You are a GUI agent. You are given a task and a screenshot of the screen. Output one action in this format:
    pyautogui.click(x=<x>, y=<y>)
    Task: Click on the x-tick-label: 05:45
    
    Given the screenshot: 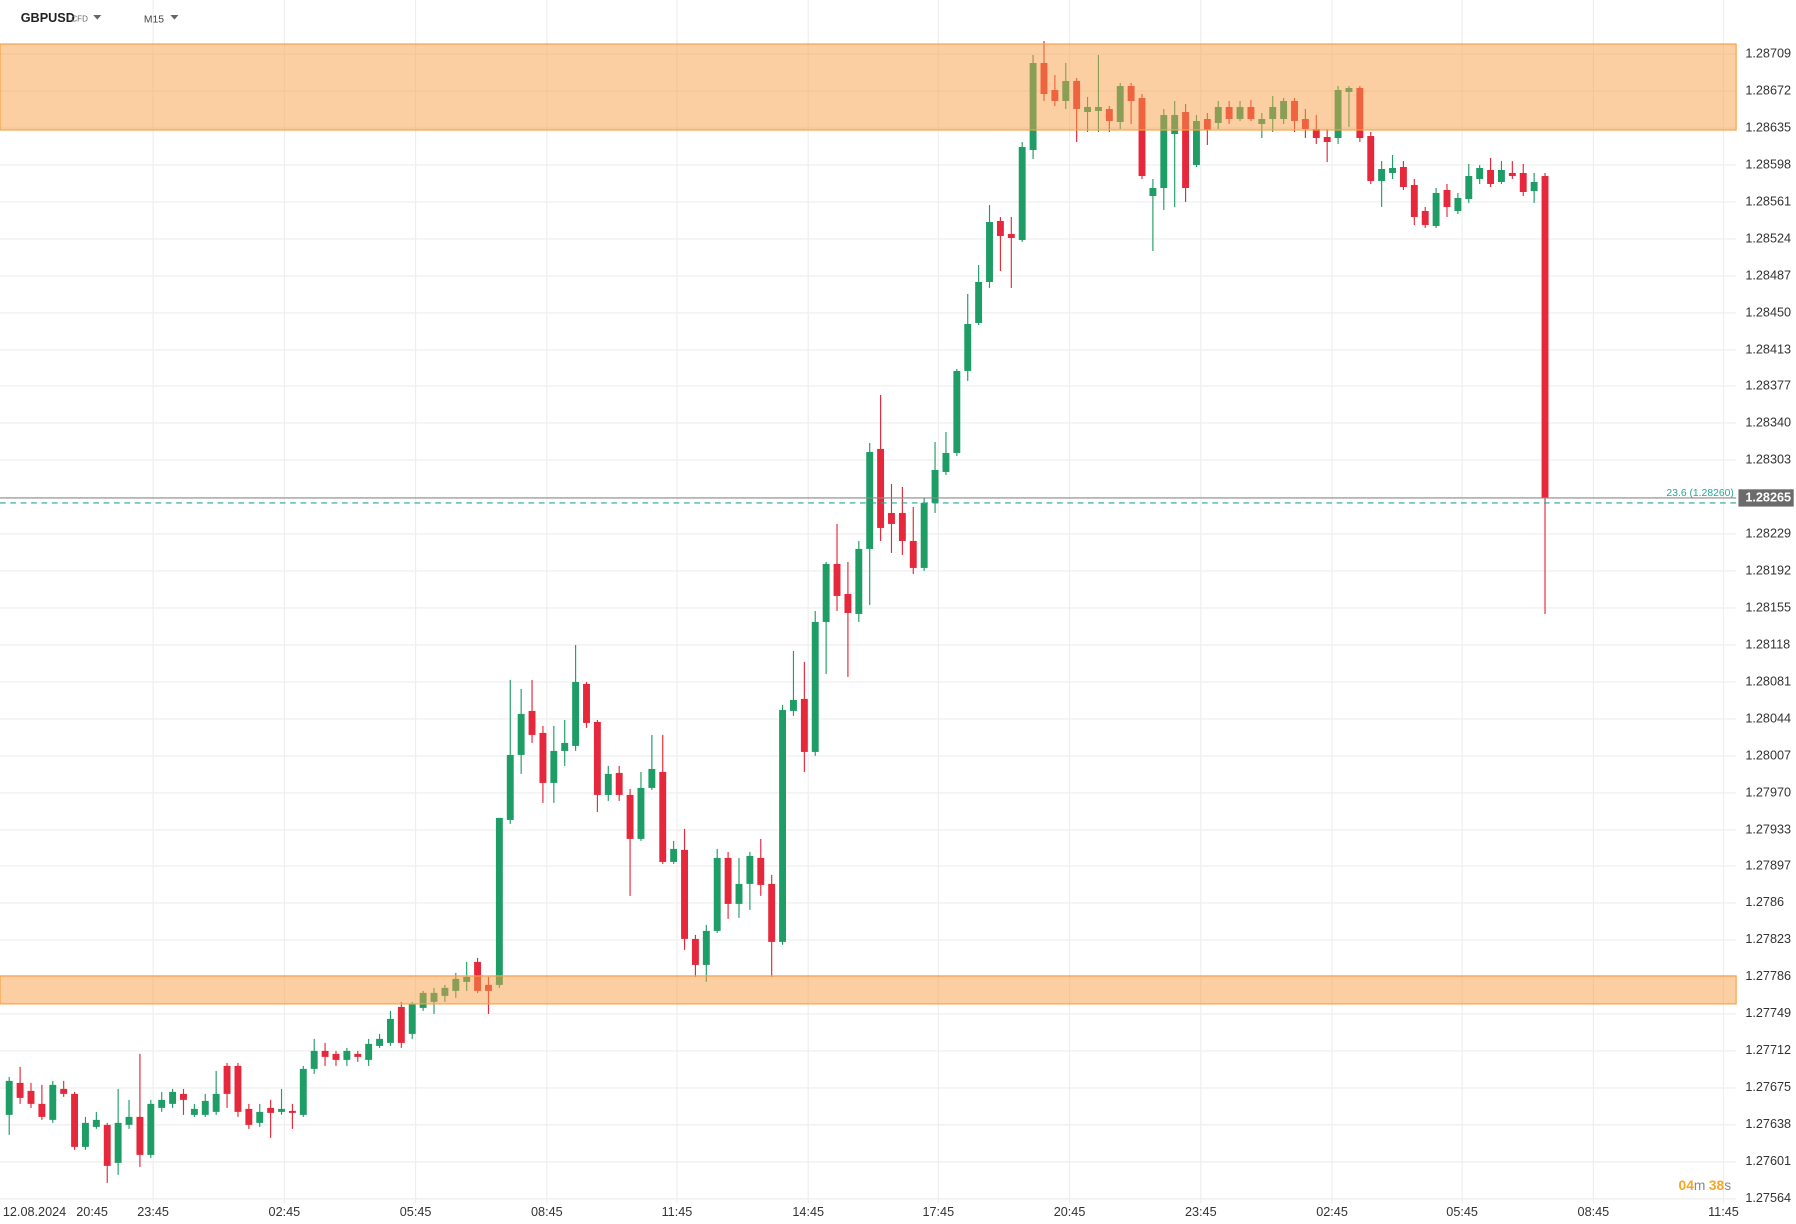 What is the action you would take?
    pyautogui.click(x=416, y=1212)
    